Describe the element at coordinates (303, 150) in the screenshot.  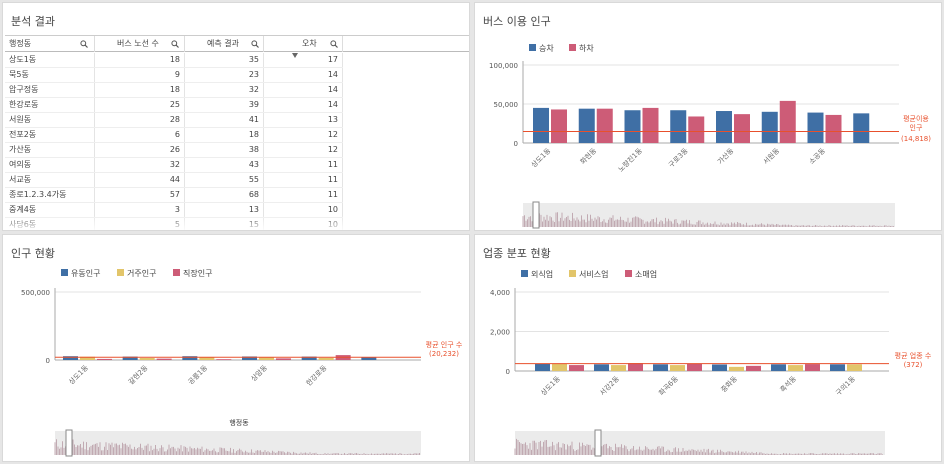
I see `cell-error: 12` at that location.